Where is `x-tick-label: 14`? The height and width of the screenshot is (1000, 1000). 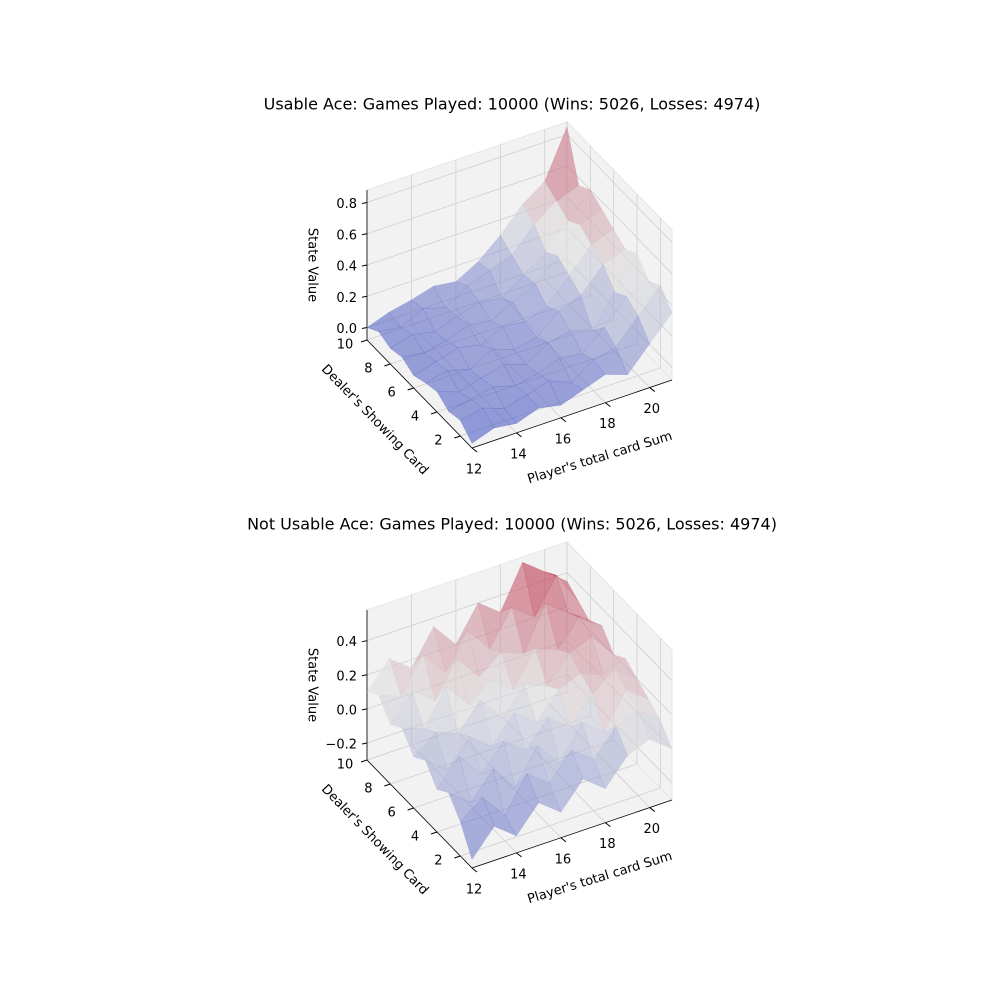
x-tick-label: 14 is located at coordinates (518, 874).